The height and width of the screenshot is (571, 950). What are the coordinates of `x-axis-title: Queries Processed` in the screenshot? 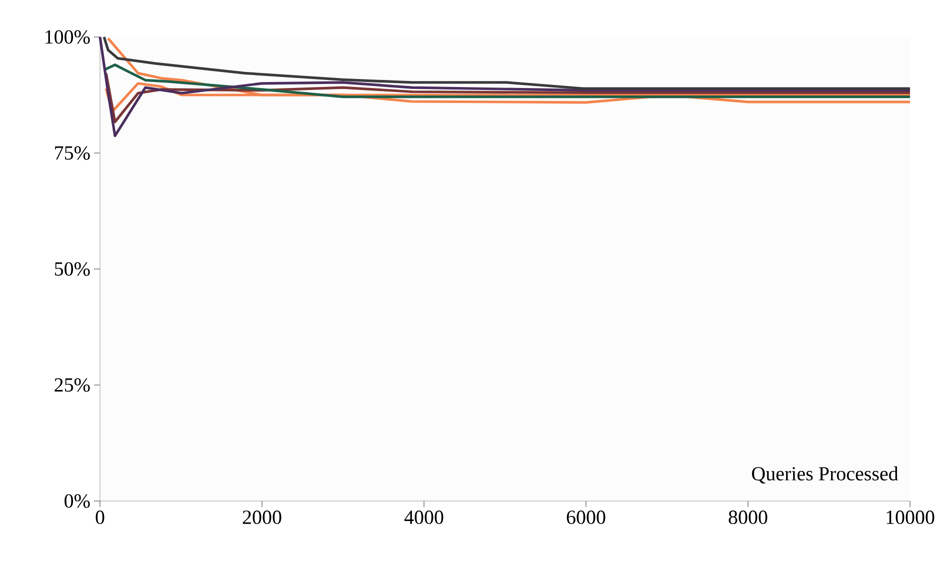 It's located at (825, 475).